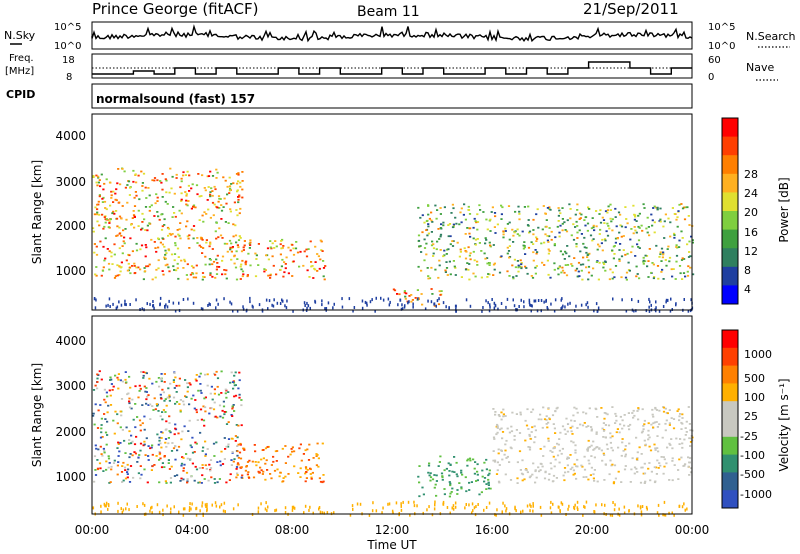  What do you see at coordinates (692, 530) in the screenshot?
I see `xtick-2400: 00:00` at bounding box center [692, 530].